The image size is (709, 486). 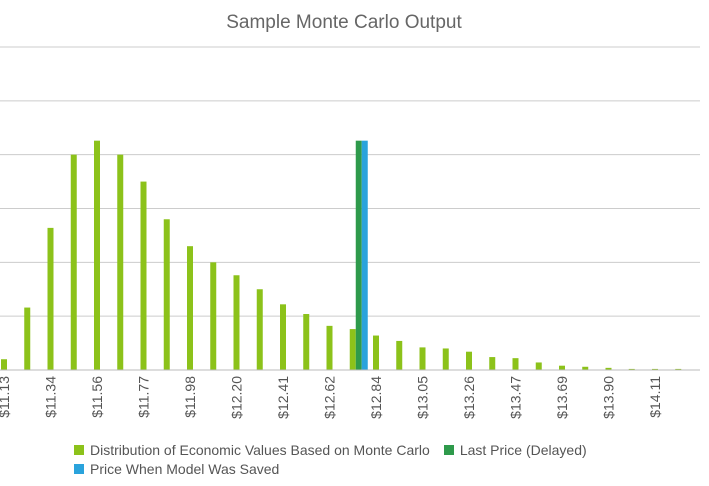 What do you see at coordinates (237, 397) in the screenshot?
I see `x-tick-label: $12.20` at bounding box center [237, 397].